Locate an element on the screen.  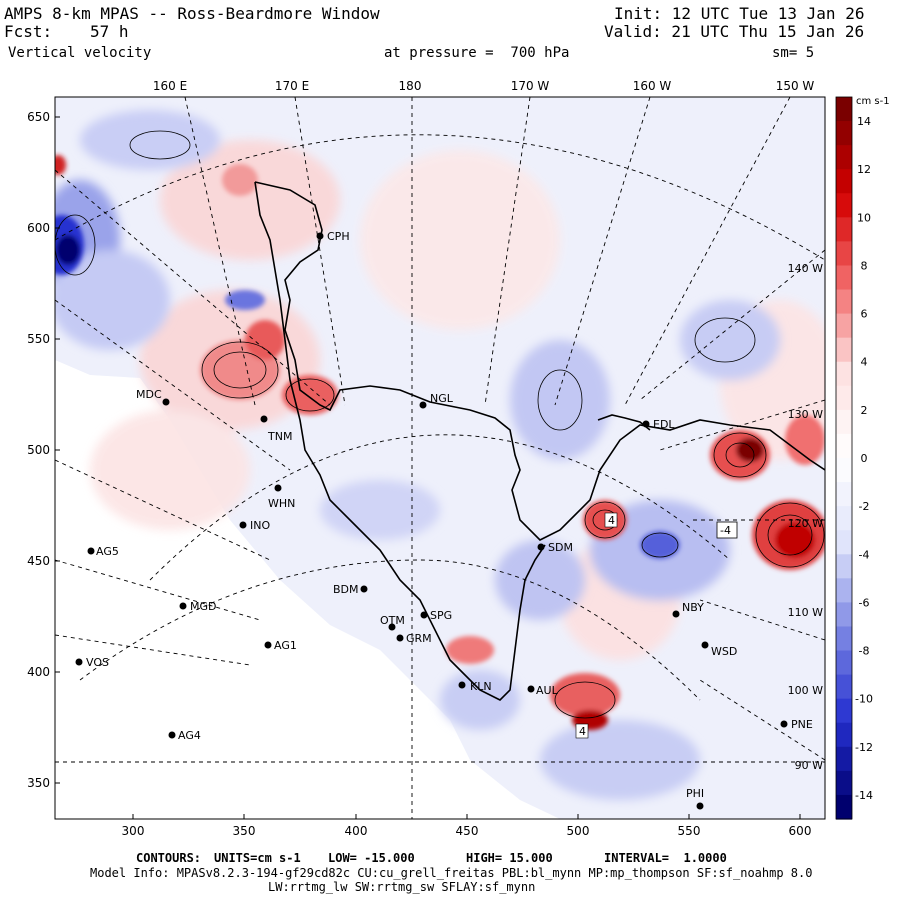
station-ino: INO is located at coordinates (255, 525).